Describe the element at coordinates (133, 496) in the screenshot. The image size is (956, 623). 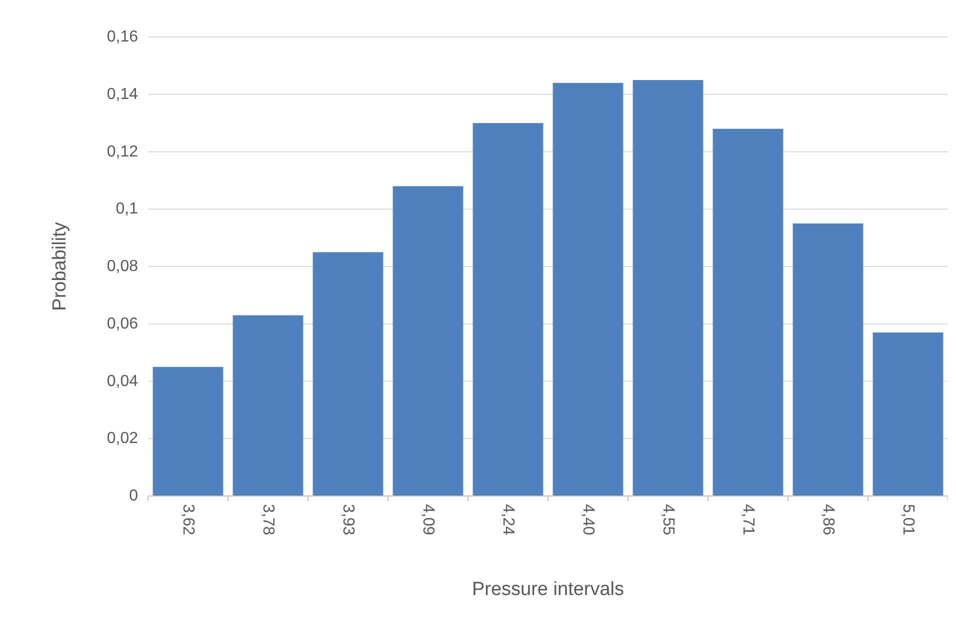
I see `y-tick-label: 0` at that location.